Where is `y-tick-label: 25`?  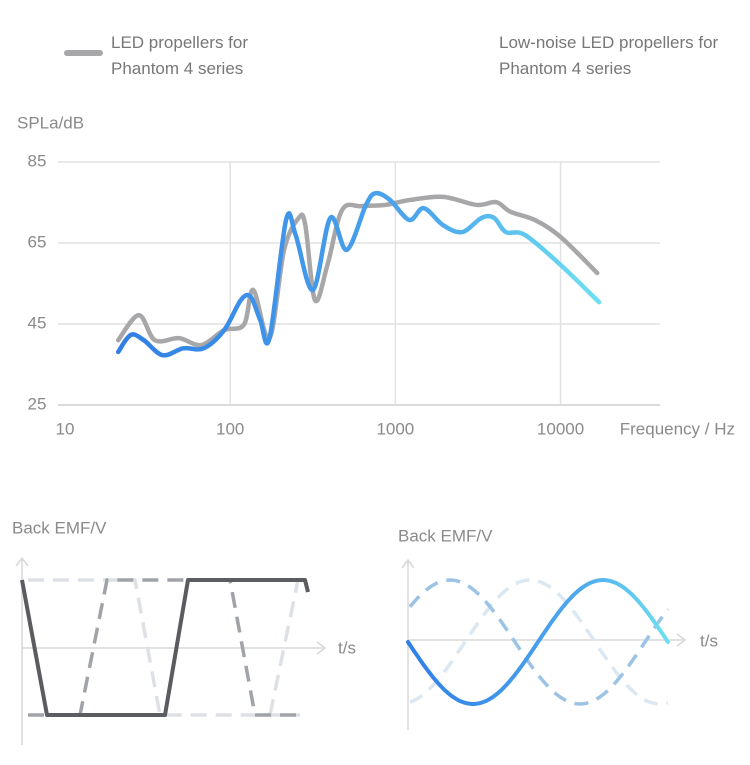 y-tick-label: 25 is located at coordinates (37, 403).